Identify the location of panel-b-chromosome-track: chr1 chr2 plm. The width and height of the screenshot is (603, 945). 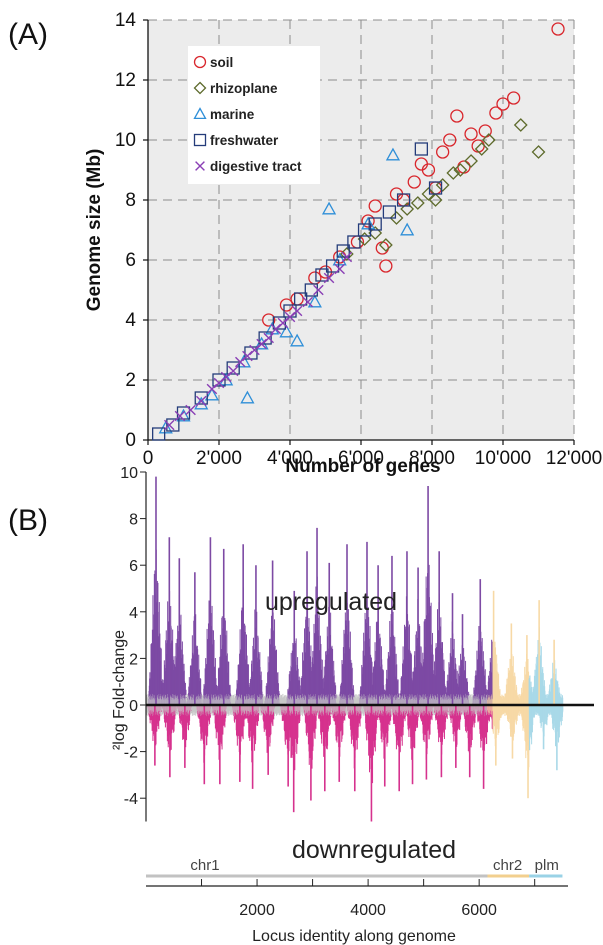
(354, 867).